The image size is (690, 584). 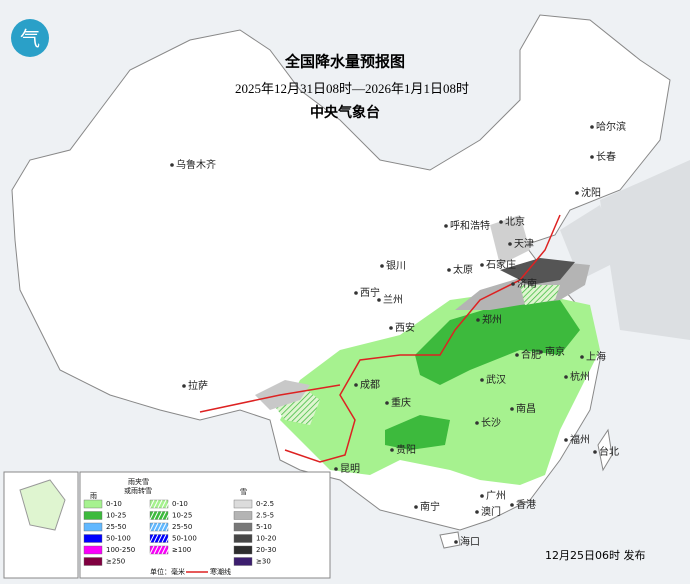 What do you see at coordinates (510, 240) in the screenshot?
I see `snow-north` at bounding box center [510, 240].